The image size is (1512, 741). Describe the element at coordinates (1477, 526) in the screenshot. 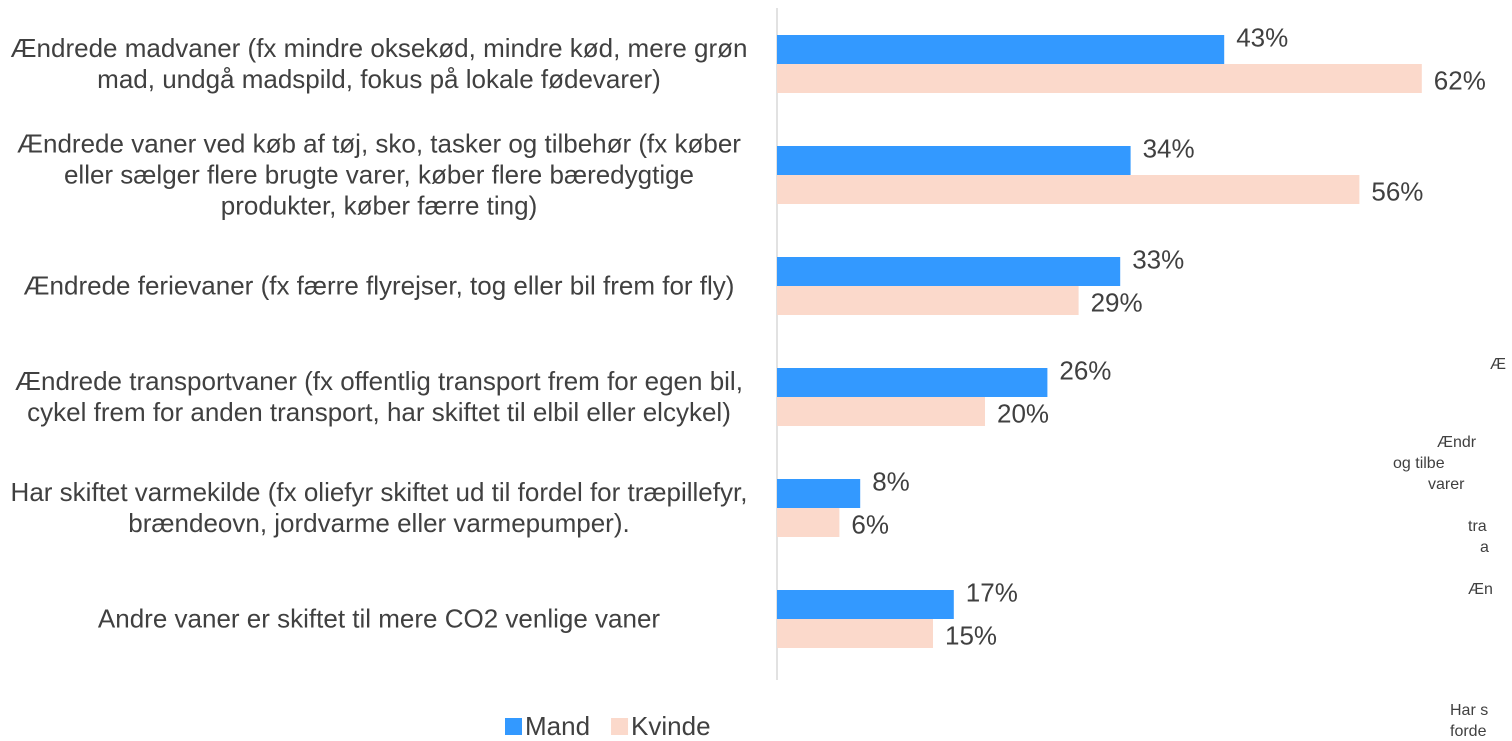

I see `cropped-text: tra` at that location.